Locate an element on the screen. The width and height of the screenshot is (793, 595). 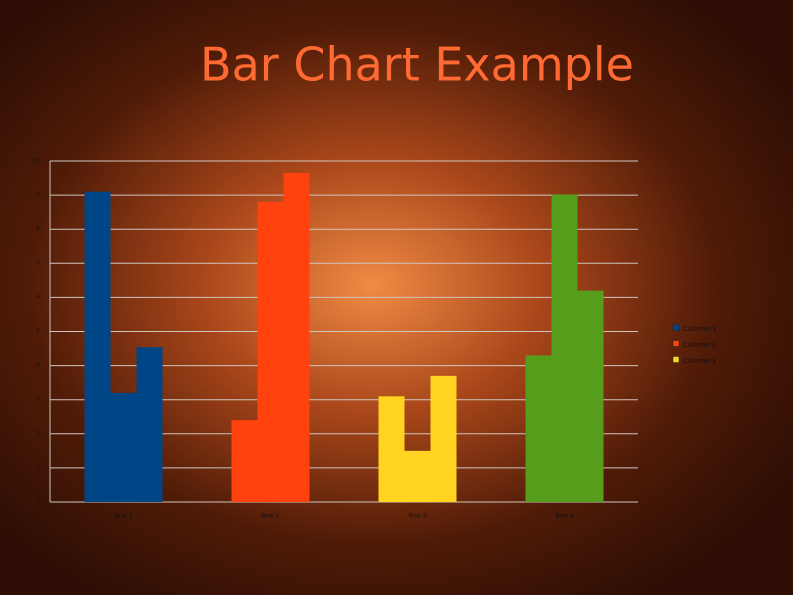
y-tick-label: 9 is located at coordinates (38, 195).